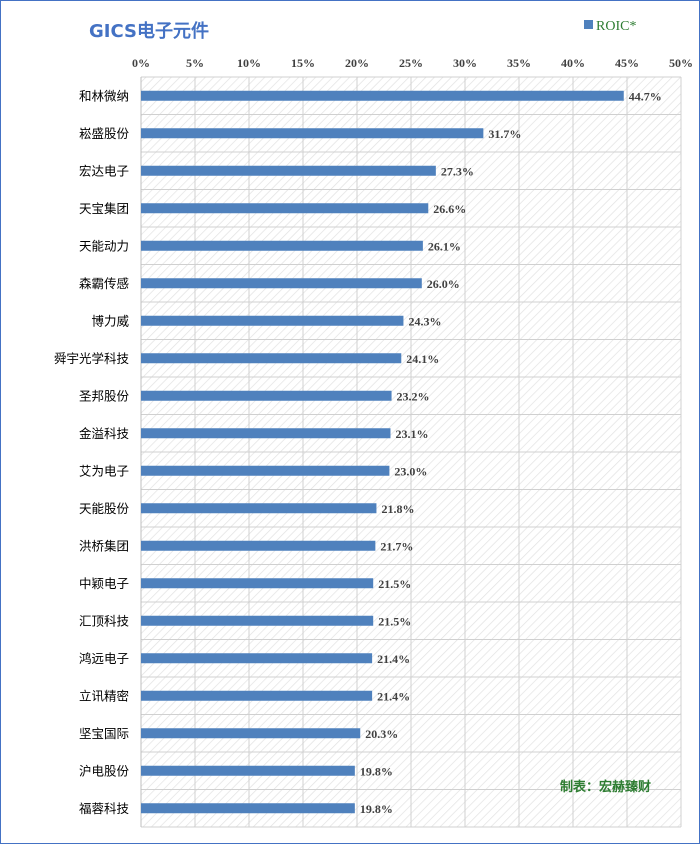 Image resolution: width=700 pixels, height=845 pixels. What do you see at coordinates (104, 170) in the screenshot?
I see `category-label: 宏达电子` at bounding box center [104, 170].